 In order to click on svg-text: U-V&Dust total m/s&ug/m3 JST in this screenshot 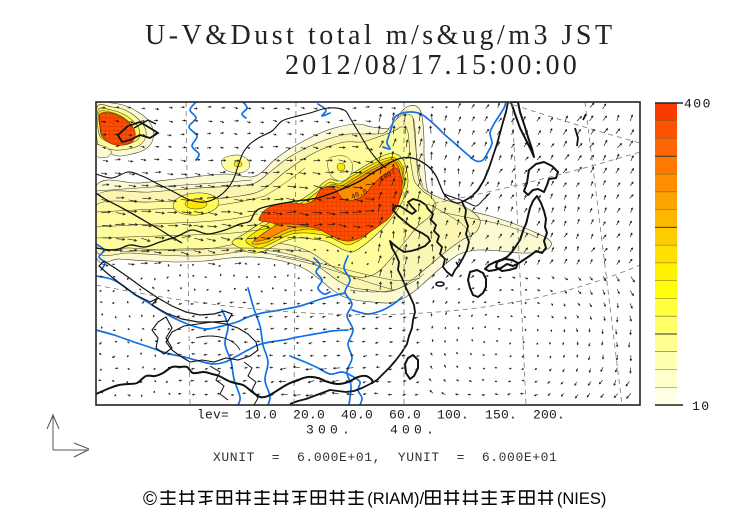, I will do `click(380, 35)`.